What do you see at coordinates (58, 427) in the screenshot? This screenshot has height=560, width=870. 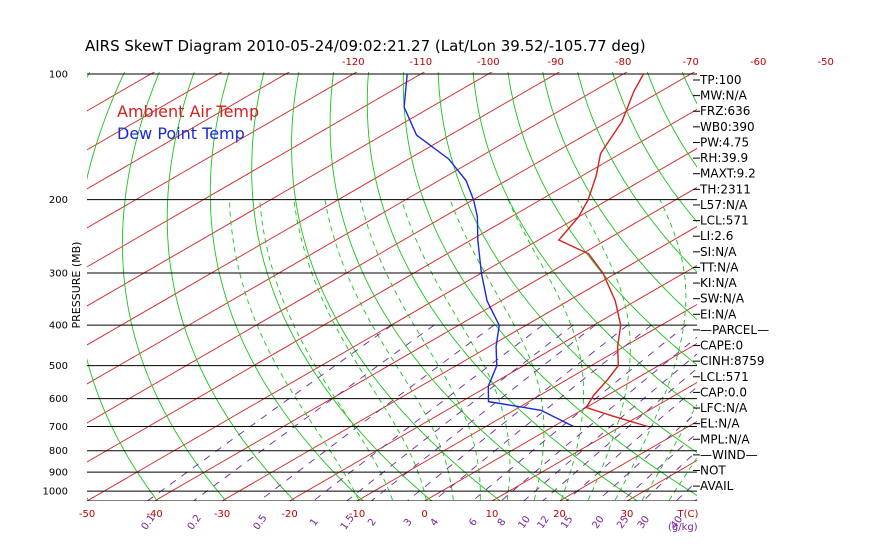 I see `pressure-tick-label: 700` at bounding box center [58, 427].